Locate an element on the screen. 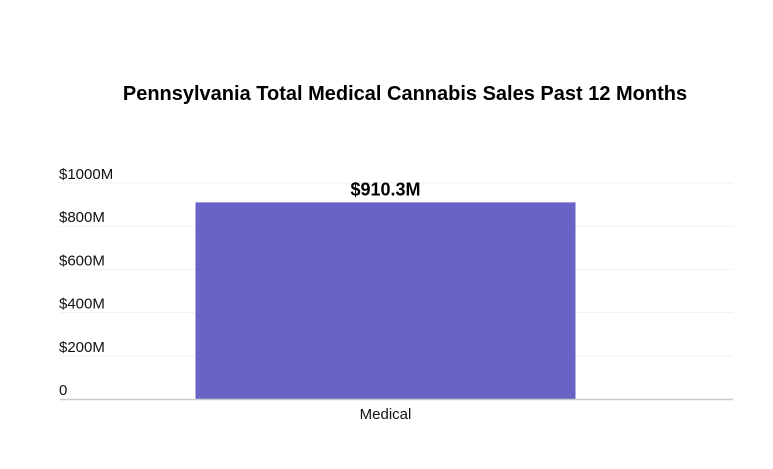  y-tick-label: $200M is located at coordinates (82, 347).